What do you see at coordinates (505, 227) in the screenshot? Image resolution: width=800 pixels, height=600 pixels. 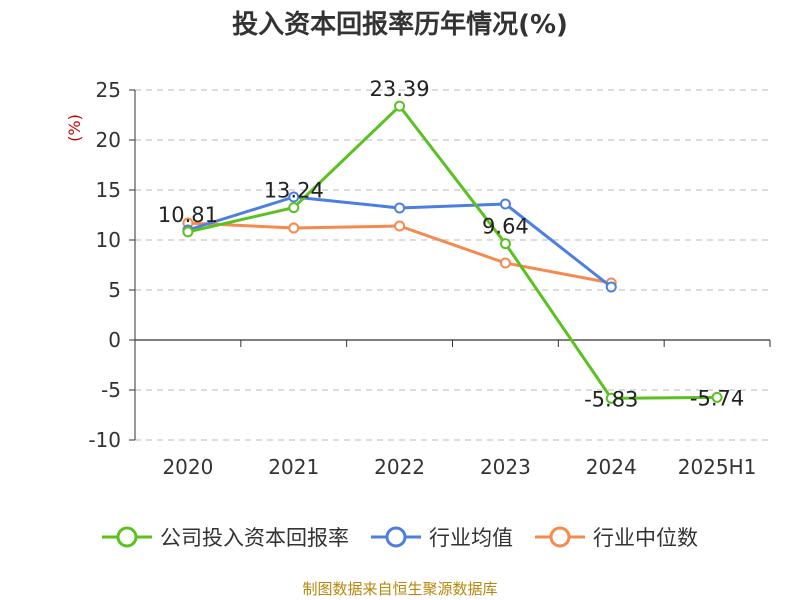 I see `data-label: 9.64` at bounding box center [505, 227].